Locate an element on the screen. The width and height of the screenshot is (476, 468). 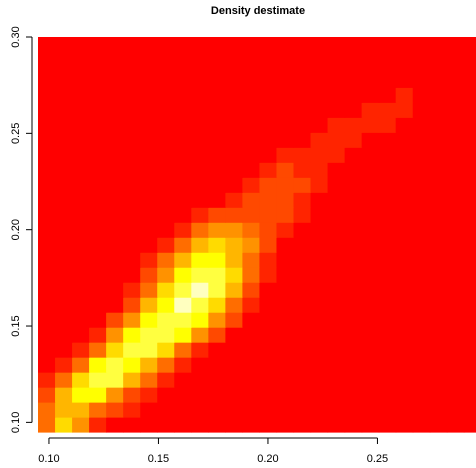
y-tick-label: 0.20 is located at coordinates (16, 229).